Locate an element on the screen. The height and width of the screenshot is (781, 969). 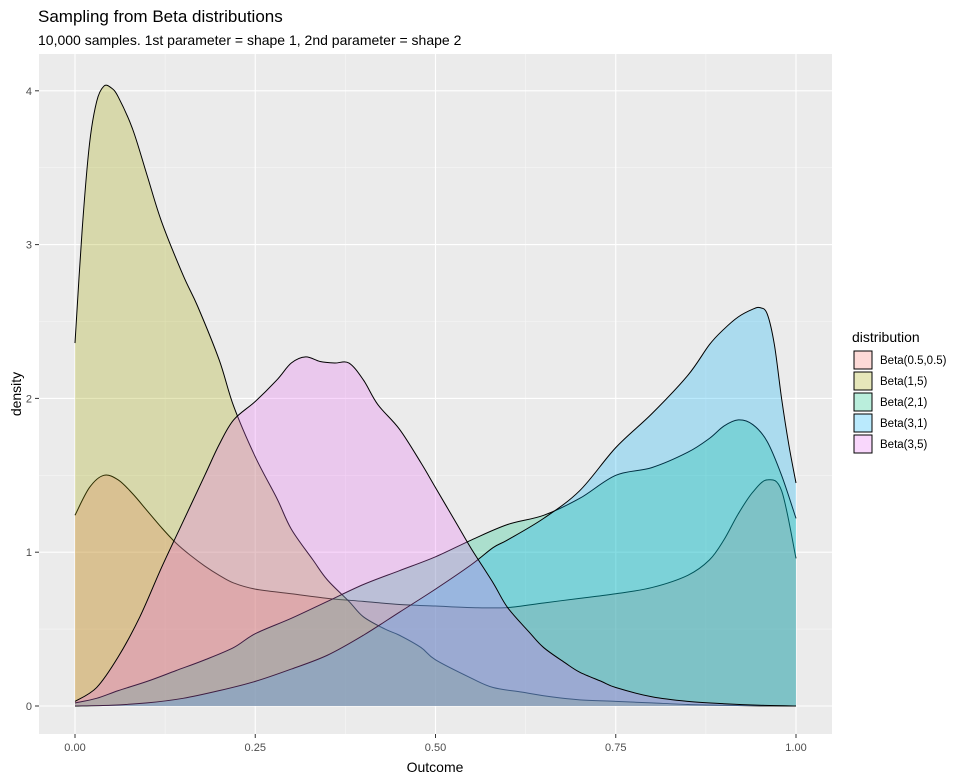
legend-title: distribution is located at coordinates (886, 337).